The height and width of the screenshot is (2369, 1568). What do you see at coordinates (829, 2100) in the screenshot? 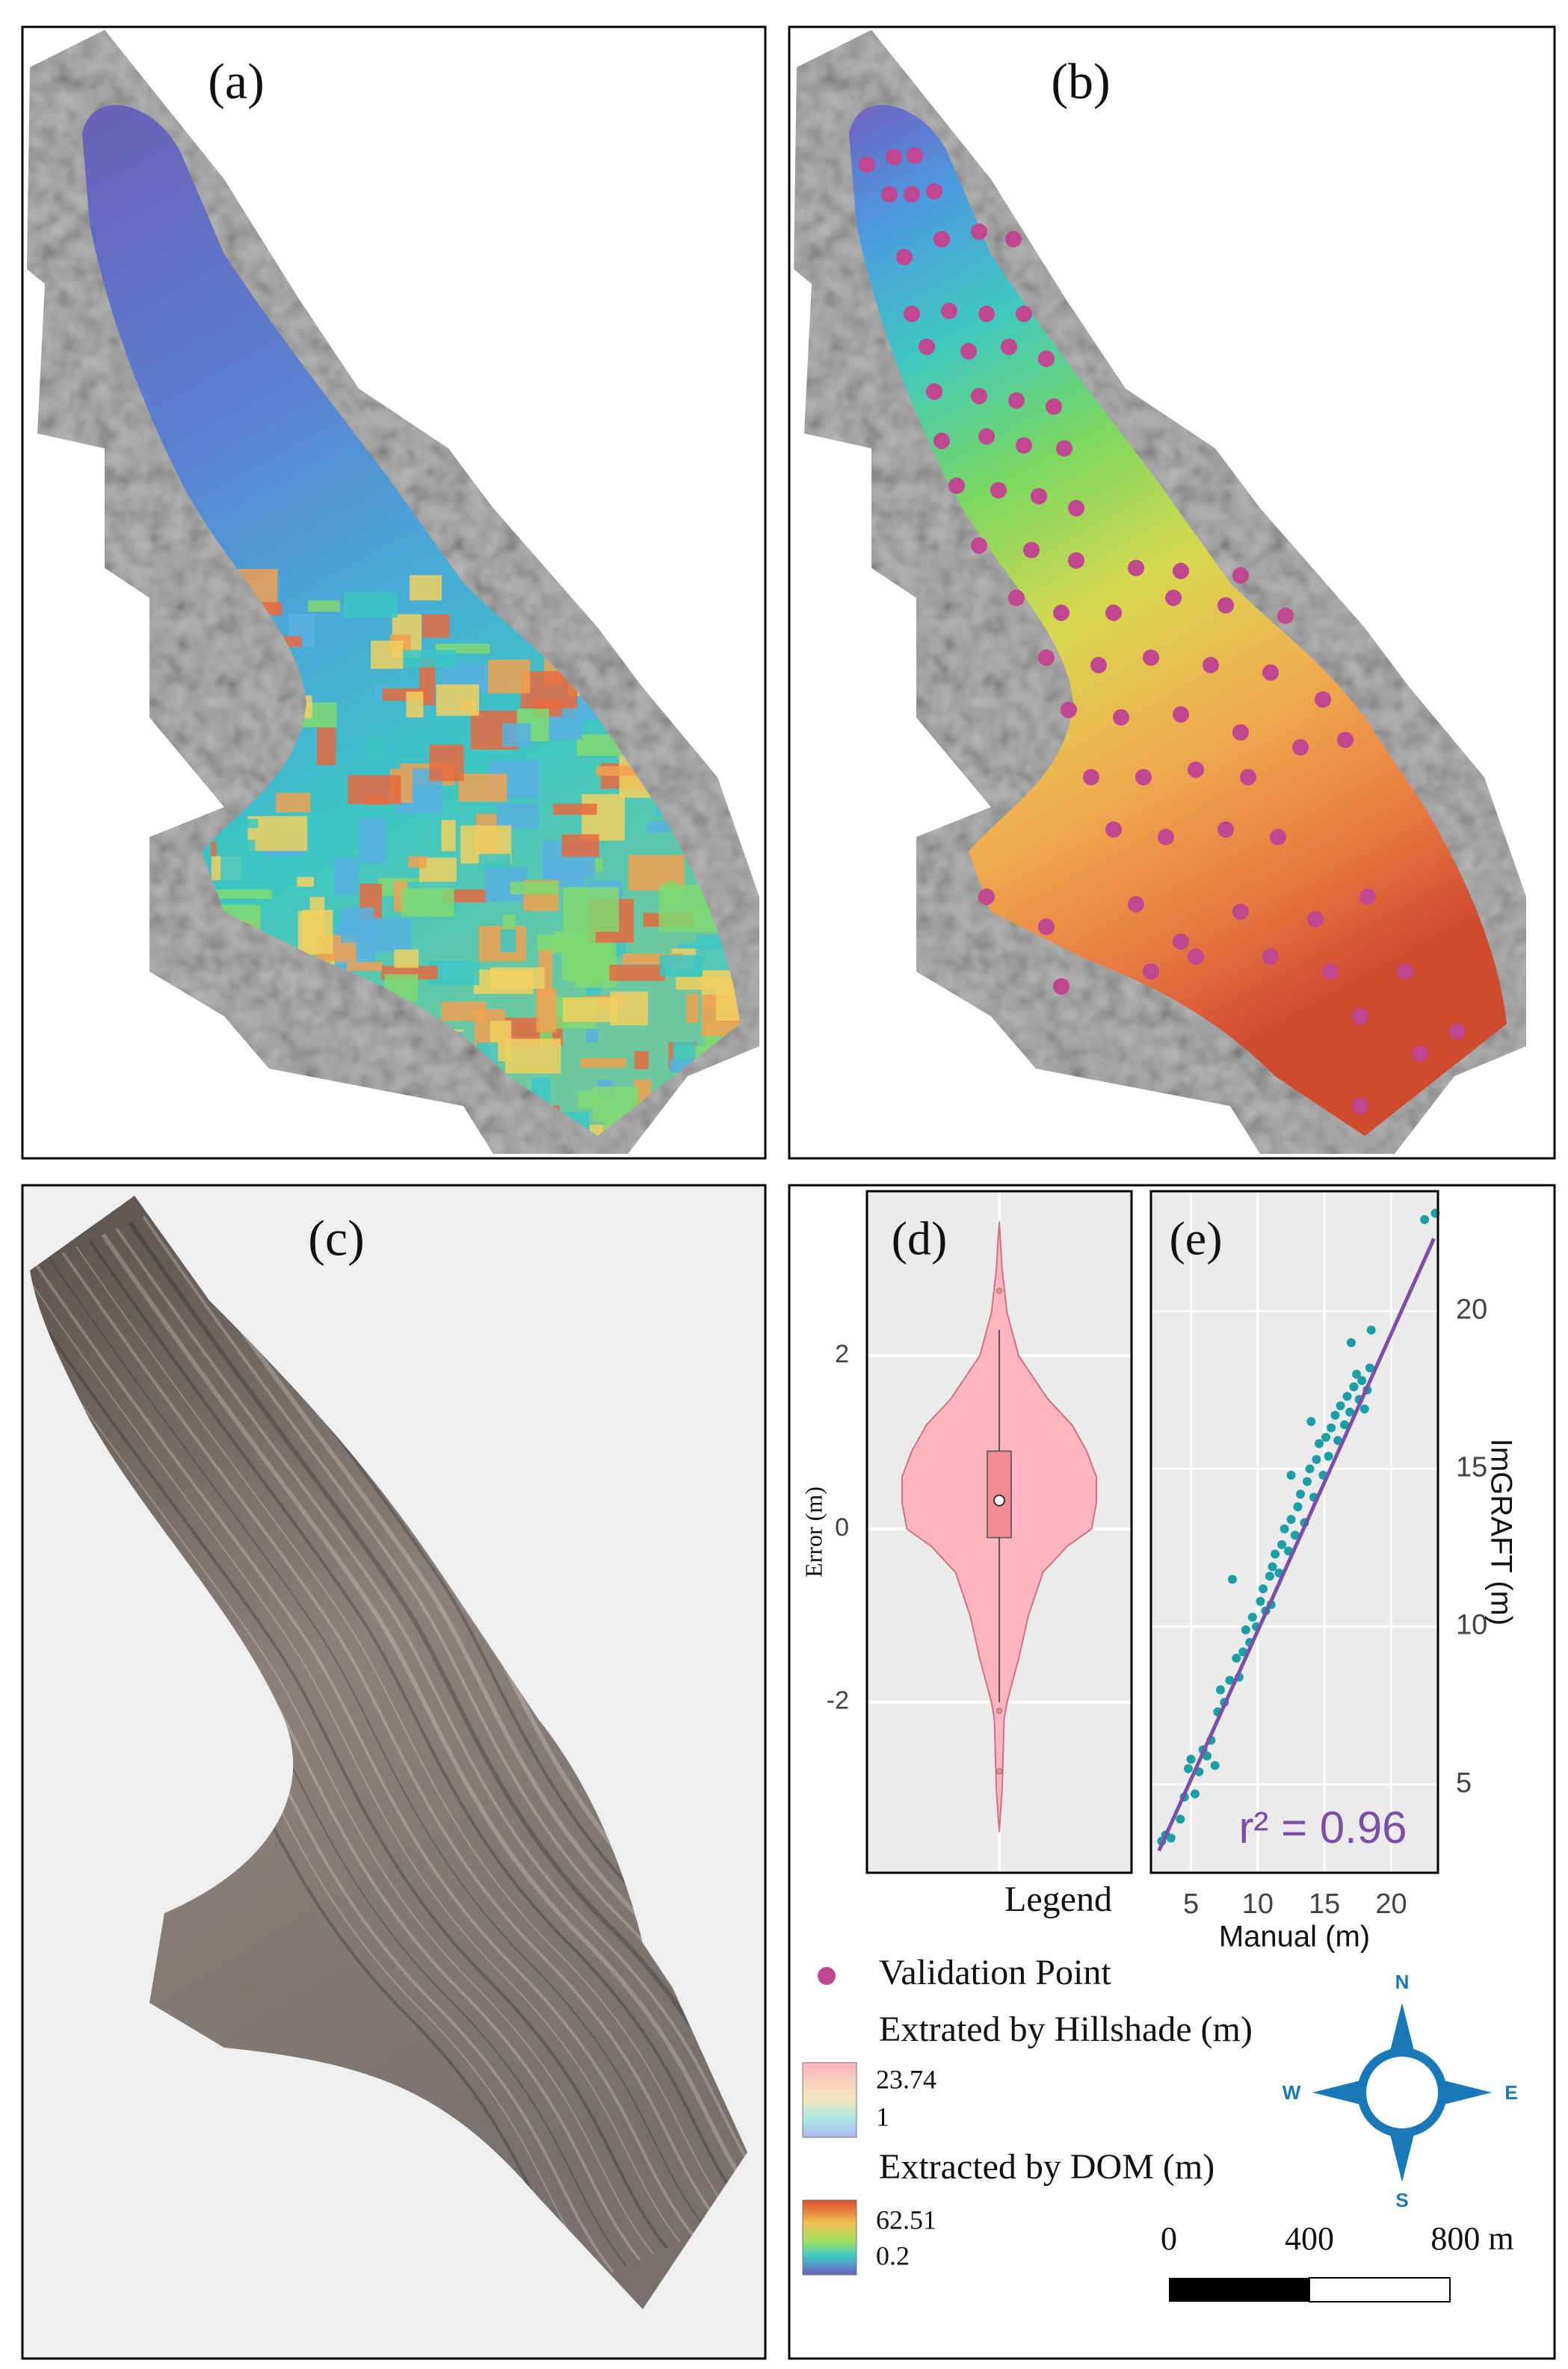
I see `colorbar` at bounding box center [829, 2100].